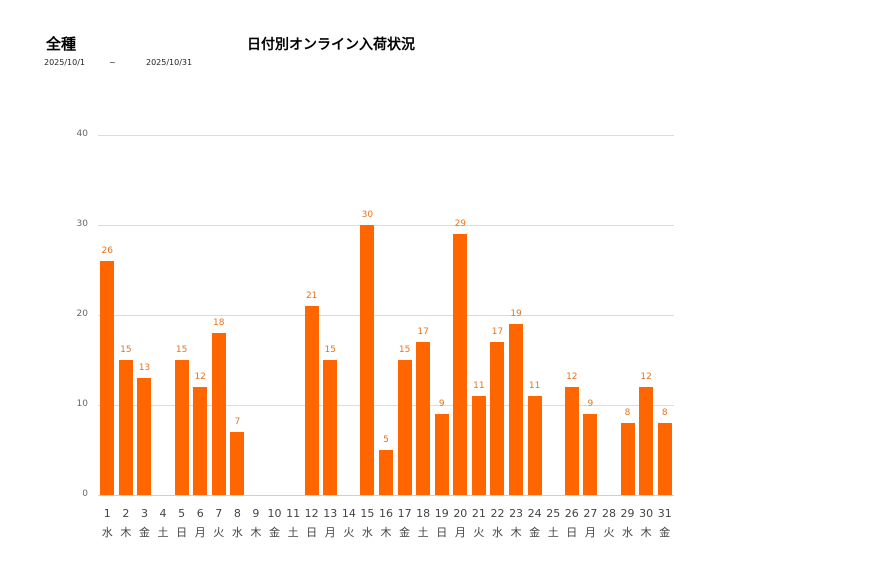 Image resolution: width=877 pixels, height=578 pixels. What do you see at coordinates (590, 513) in the screenshot?
I see `x-axis-day-label: 27` at bounding box center [590, 513].